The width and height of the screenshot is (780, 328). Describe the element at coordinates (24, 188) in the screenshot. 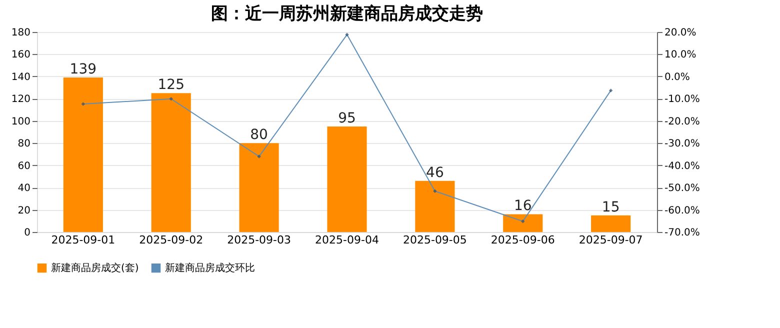

I see `y-tick-label: 40` at that location.